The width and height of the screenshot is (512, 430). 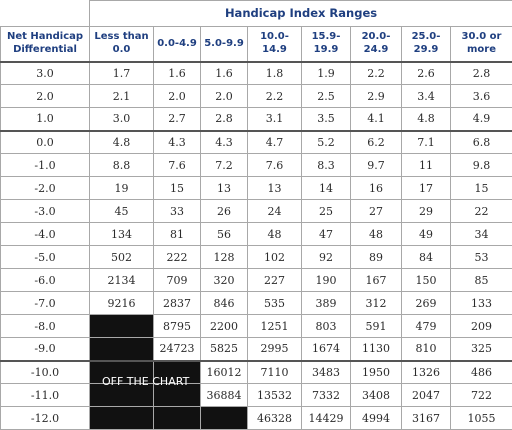 I want to click on value-cell: 479, so click(x=426, y=326).